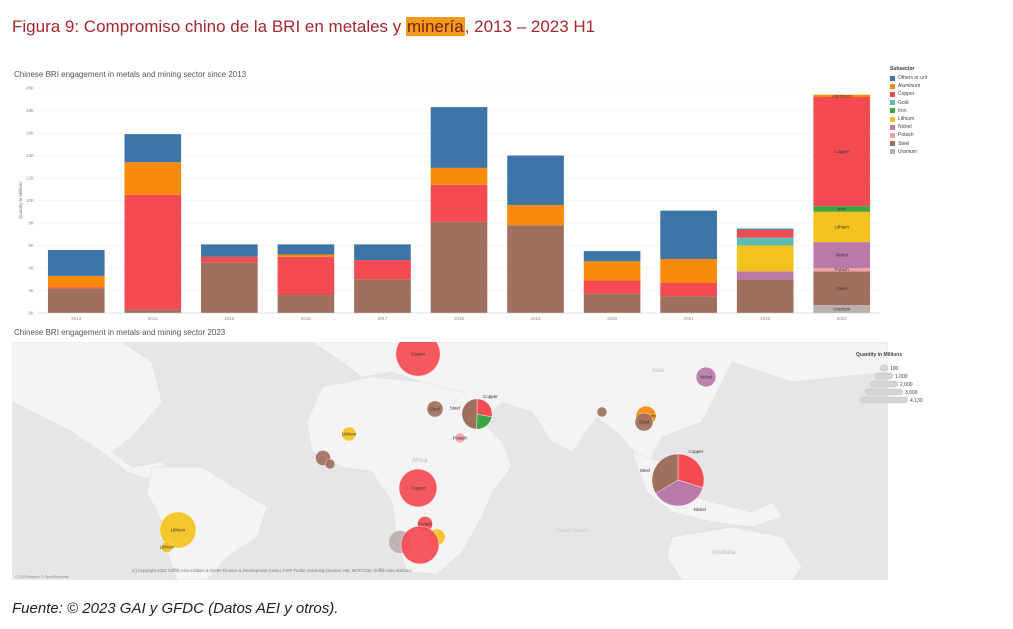  Describe the element at coordinates (382, 318) in the screenshot. I see `x-tick-label: 2017` at that location.